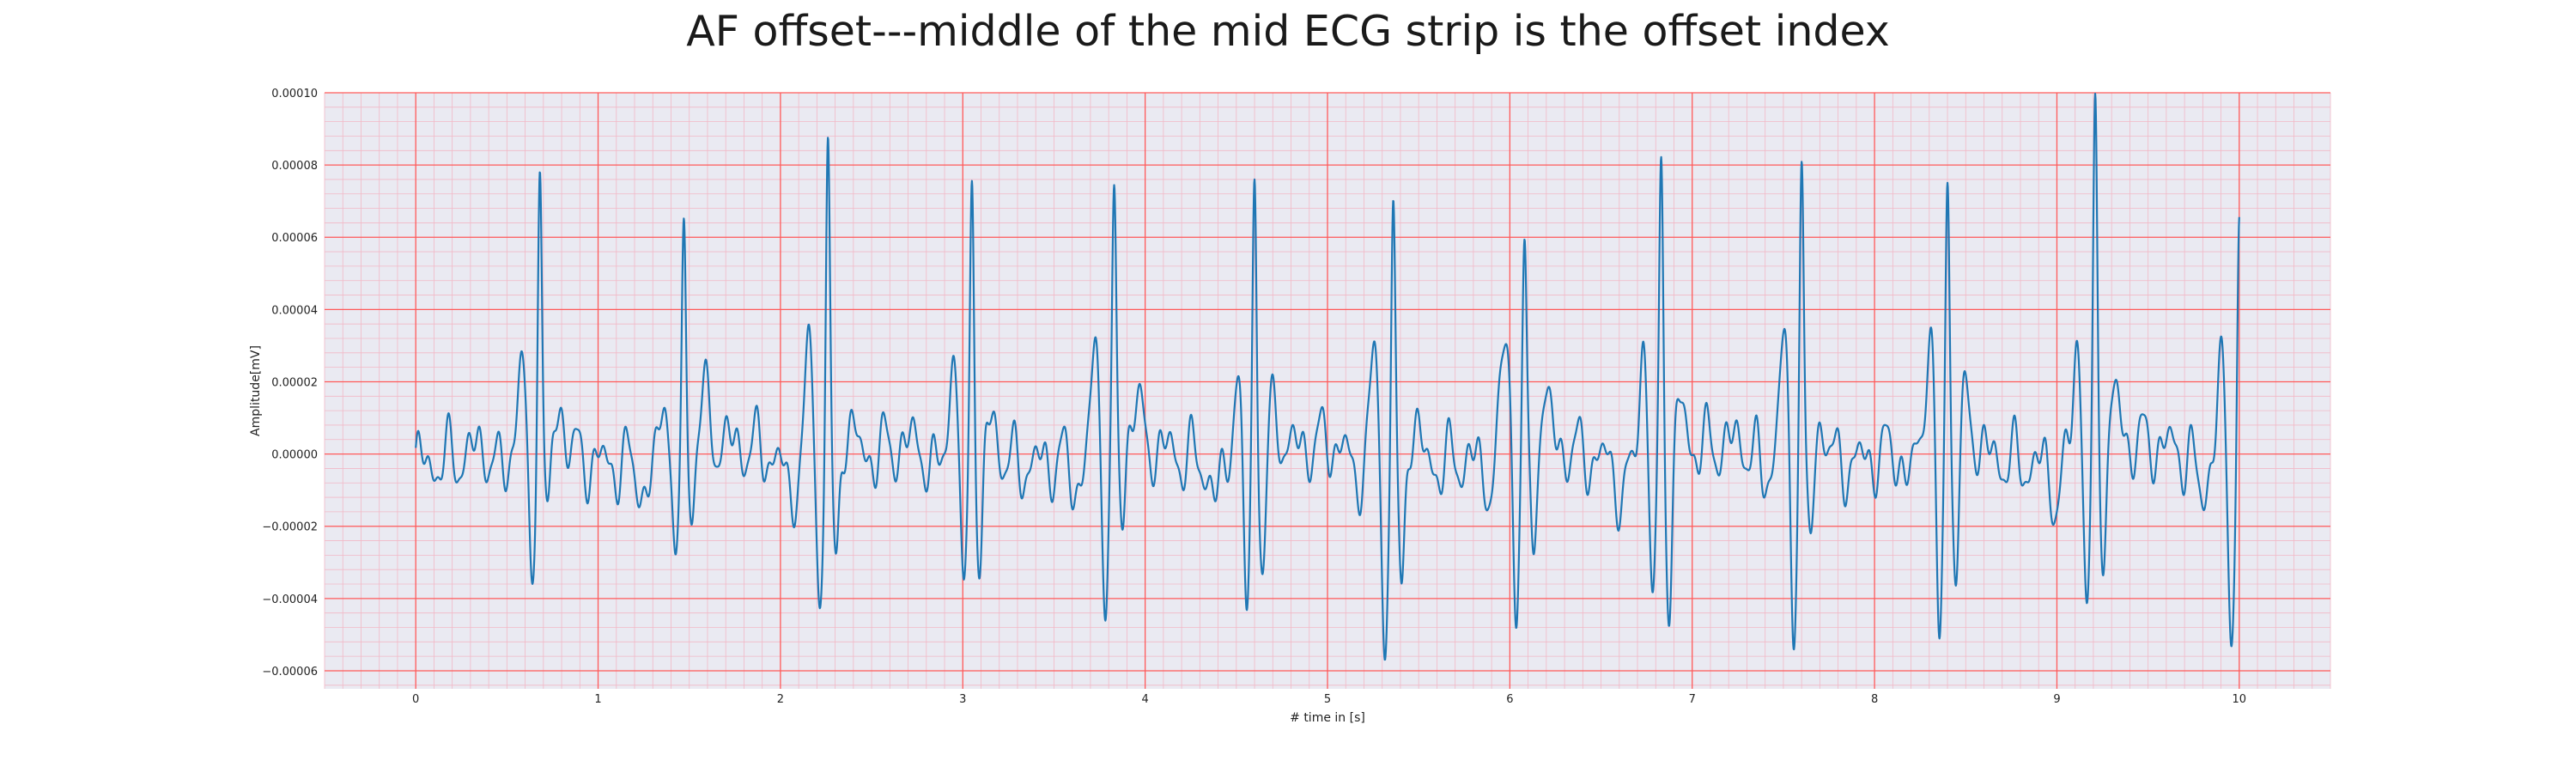 The width and height of the screenshot is (2576, 773). I want to click on x-tick-label: 5, so click(1327, 699).